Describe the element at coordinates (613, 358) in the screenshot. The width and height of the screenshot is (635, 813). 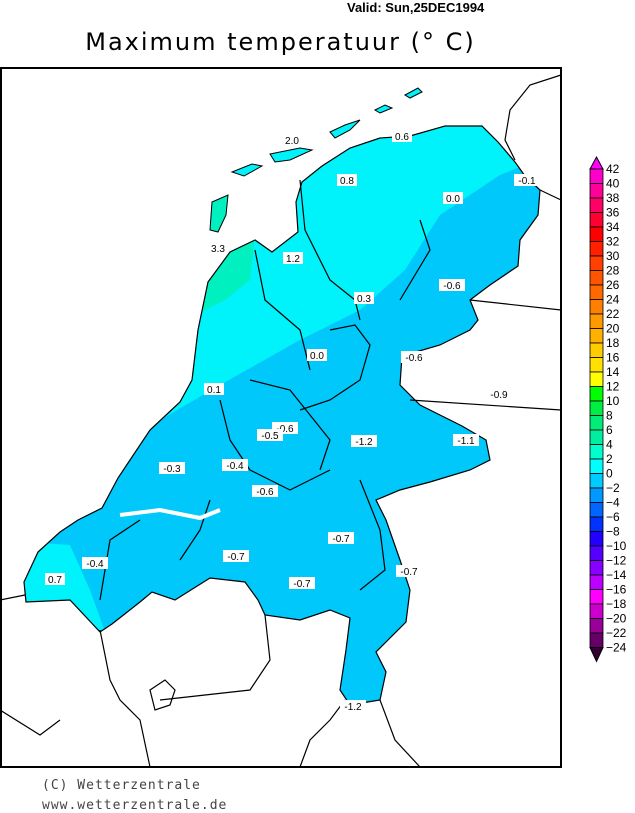
I see `legend-tick-label: 16` at that location.